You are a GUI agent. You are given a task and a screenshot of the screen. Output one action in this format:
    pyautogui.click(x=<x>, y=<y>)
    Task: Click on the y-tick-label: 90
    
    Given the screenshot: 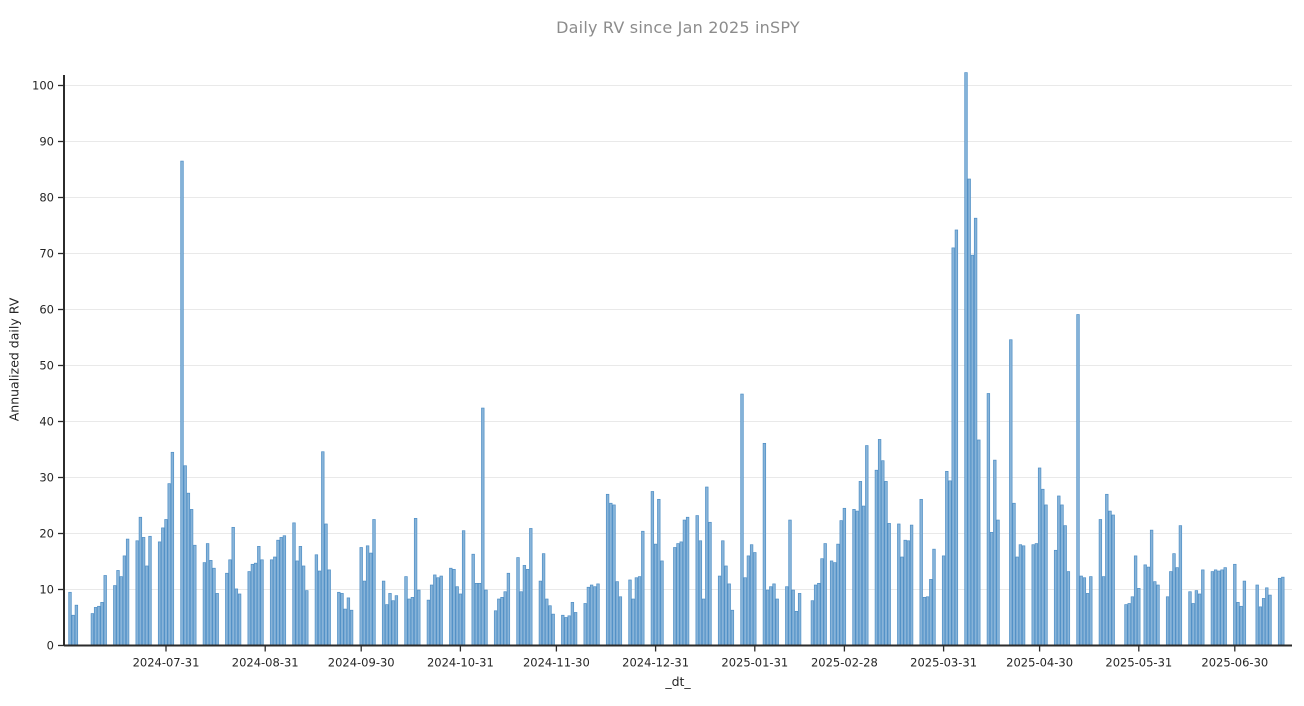 What is the action you would take?
    pyautogui.click(x=46, y=142)
    